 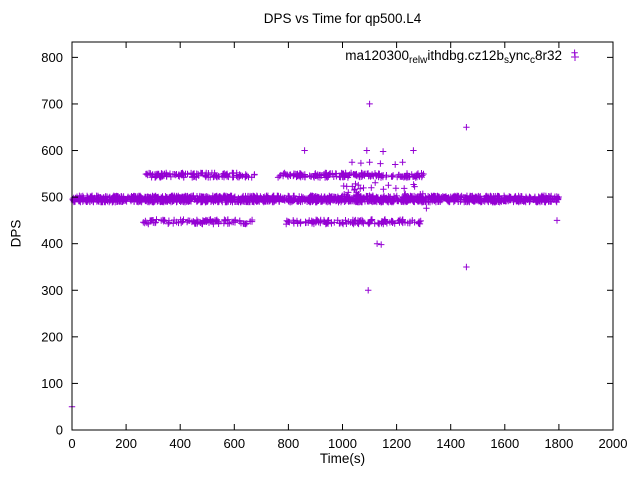 I want to click on svg-text: 2000, so click(x=613, y=443).